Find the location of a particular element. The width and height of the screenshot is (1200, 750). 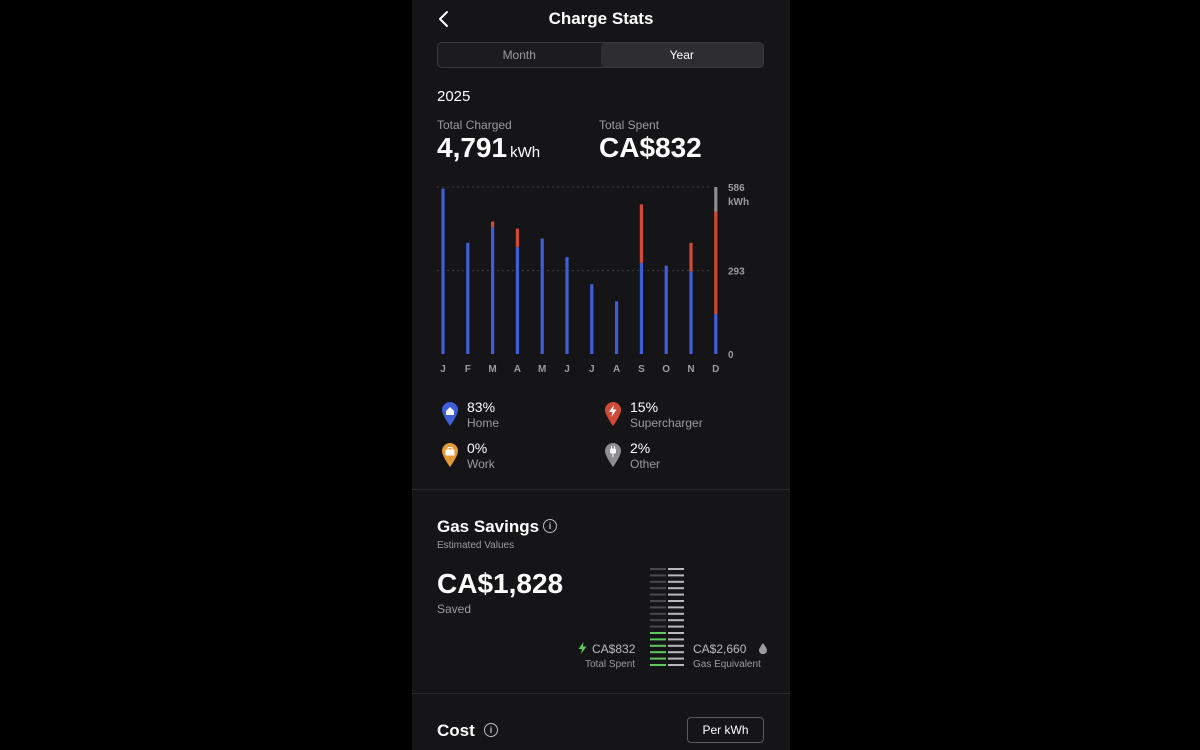

gas-subtitle: Estimated Values is located at coordinates (476, 545).